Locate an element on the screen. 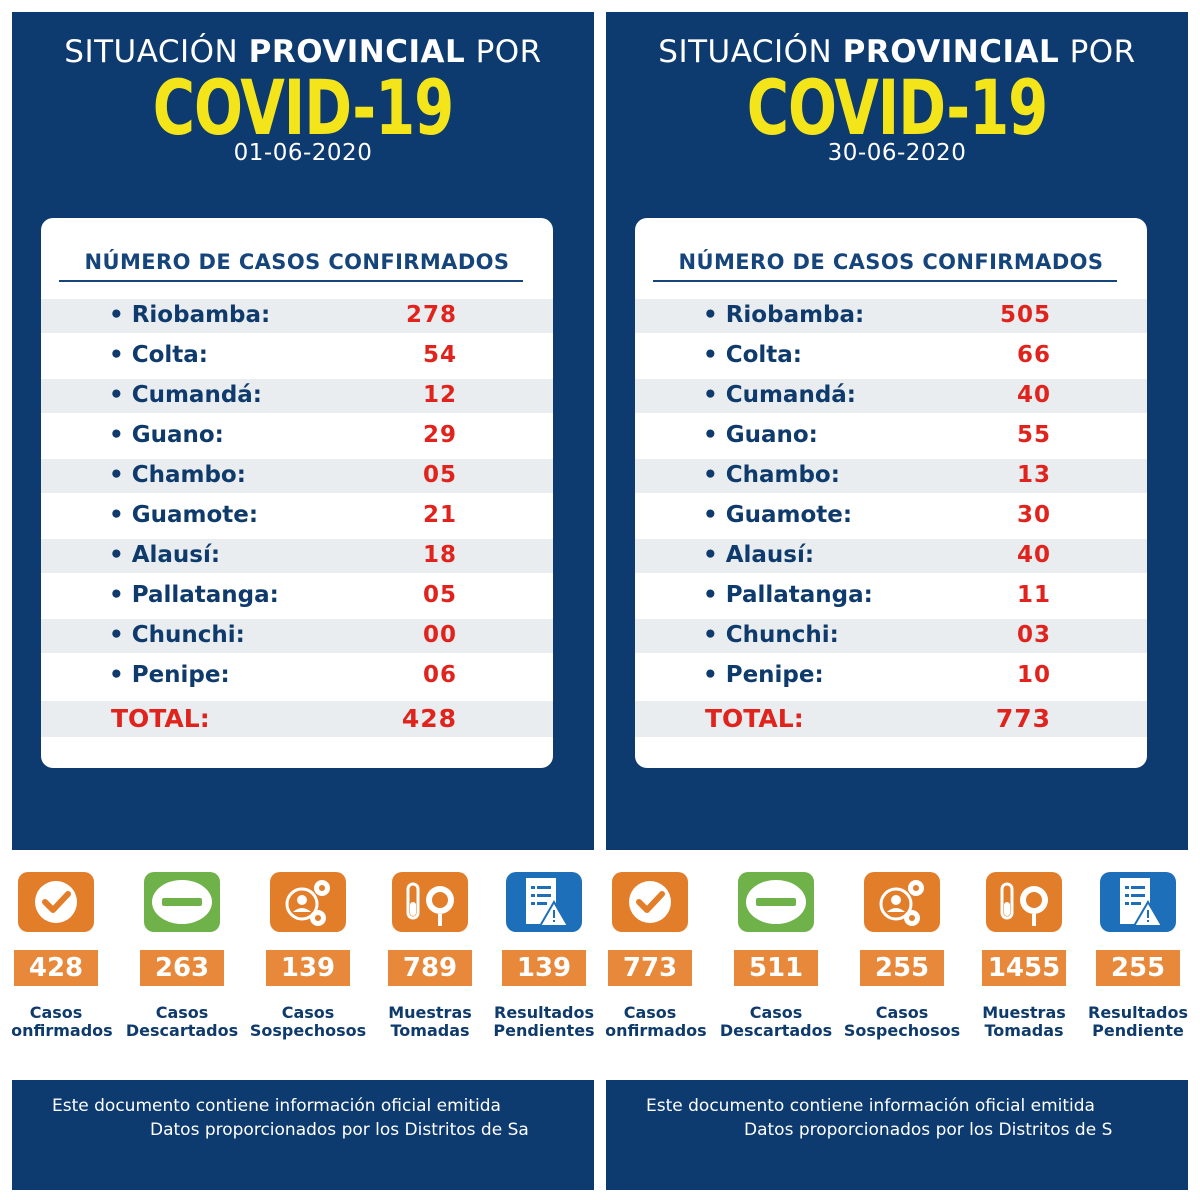  stat-label: Casos Descartados is located at coordinates (182, 1022).